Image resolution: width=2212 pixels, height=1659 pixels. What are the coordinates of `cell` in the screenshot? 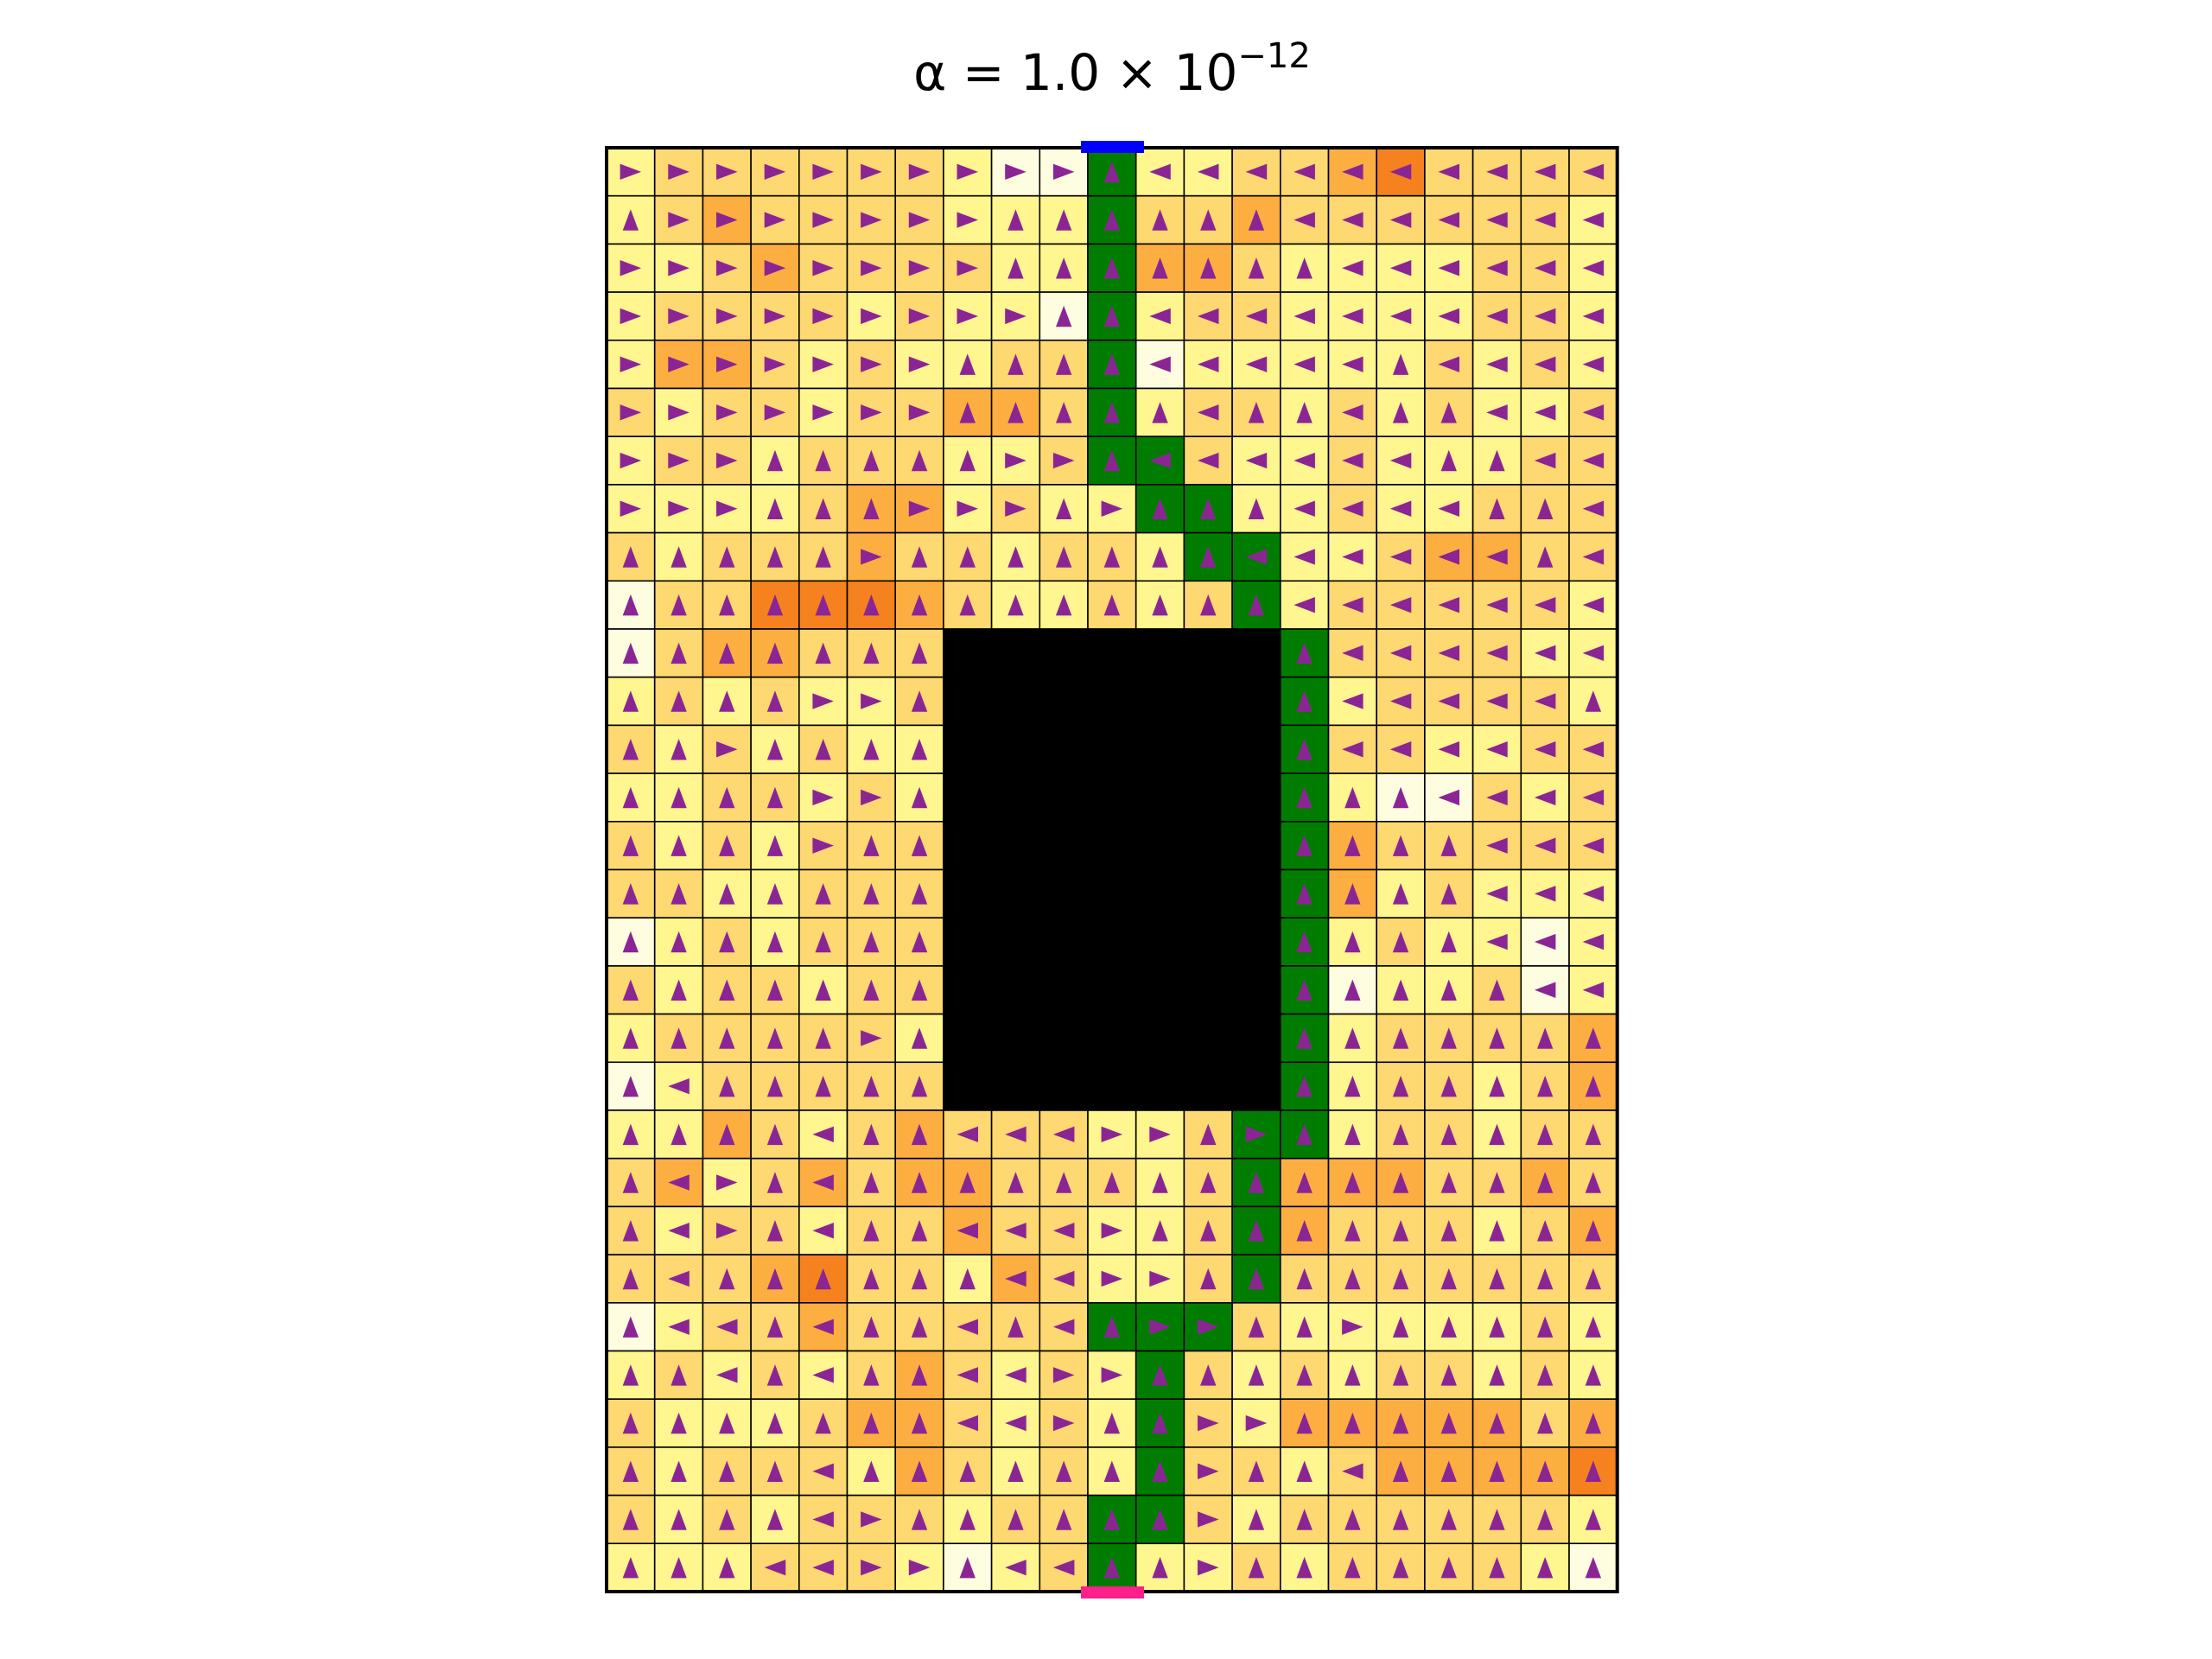 It's located at (1160, 605).